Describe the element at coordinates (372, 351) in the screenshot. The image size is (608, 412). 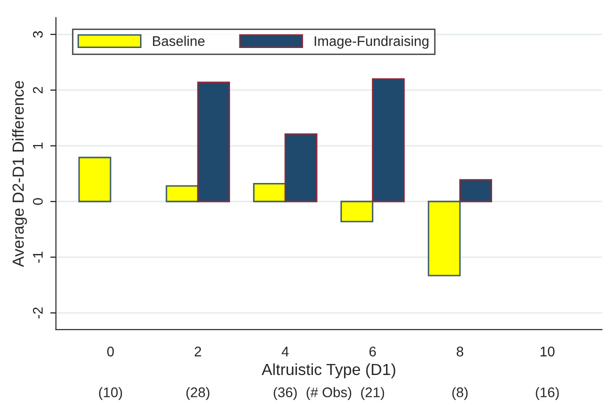
I see `x-tick-label: 6` at that location.